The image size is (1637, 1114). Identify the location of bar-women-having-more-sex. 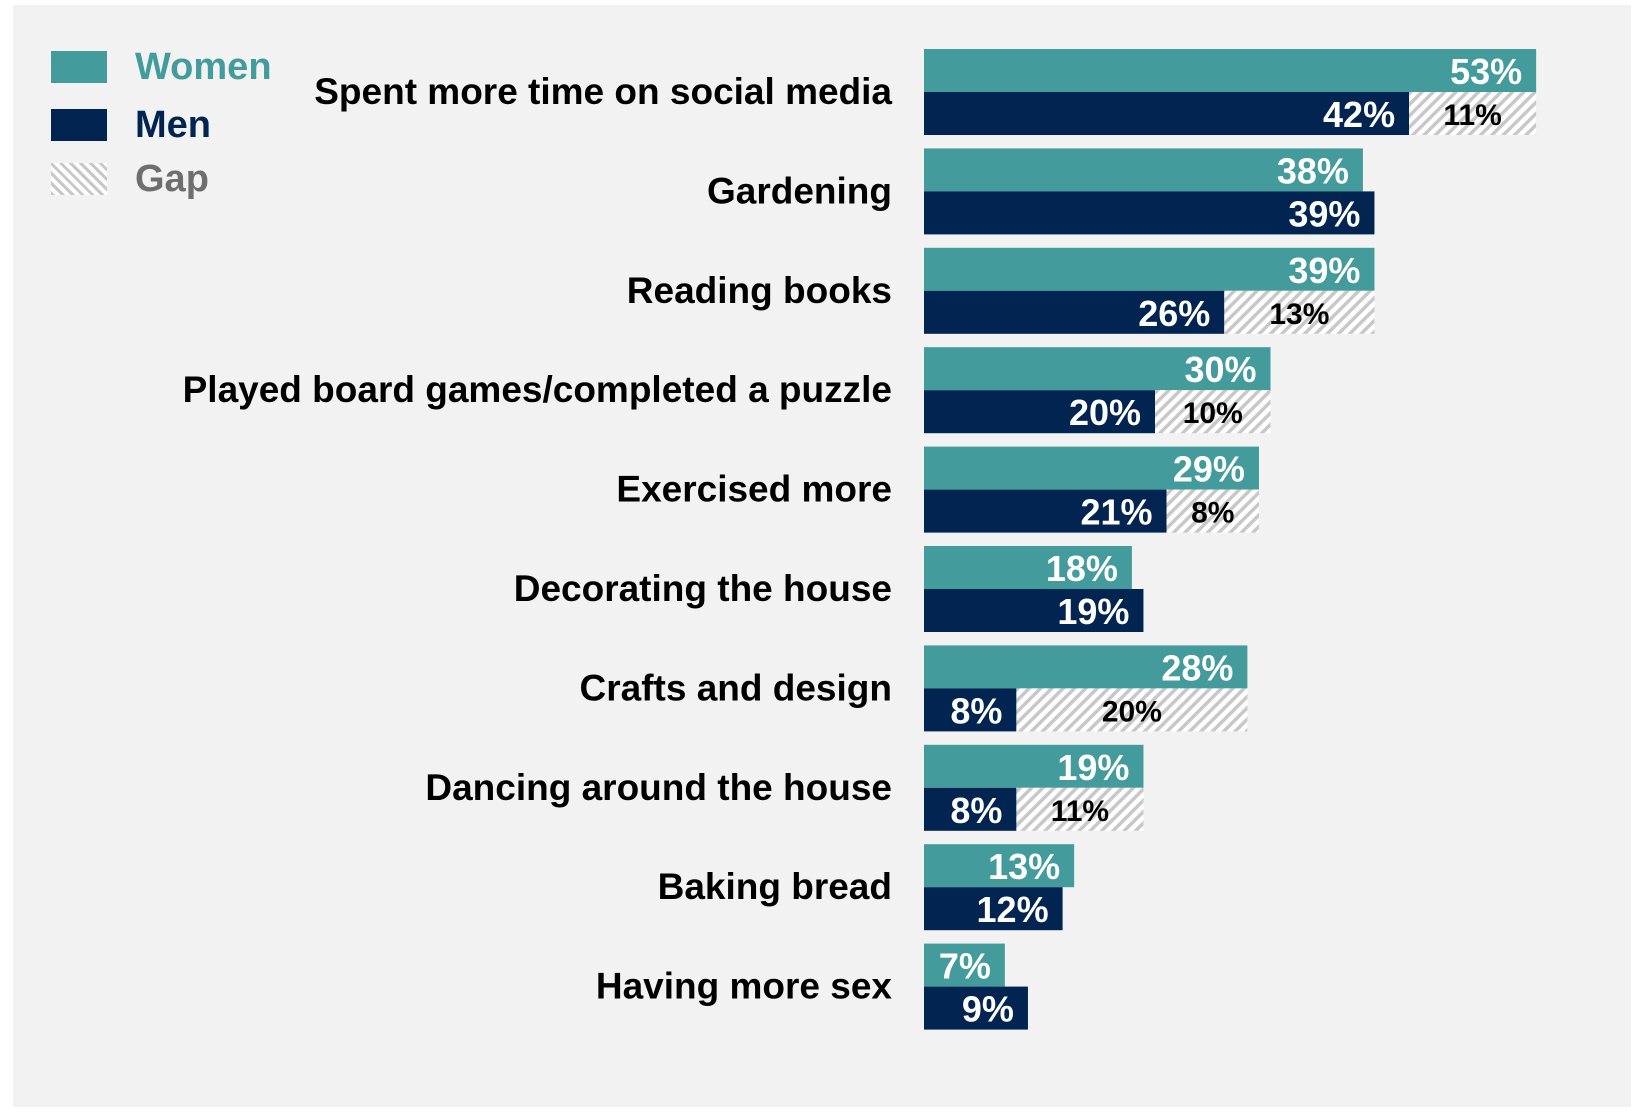
(964, 965).